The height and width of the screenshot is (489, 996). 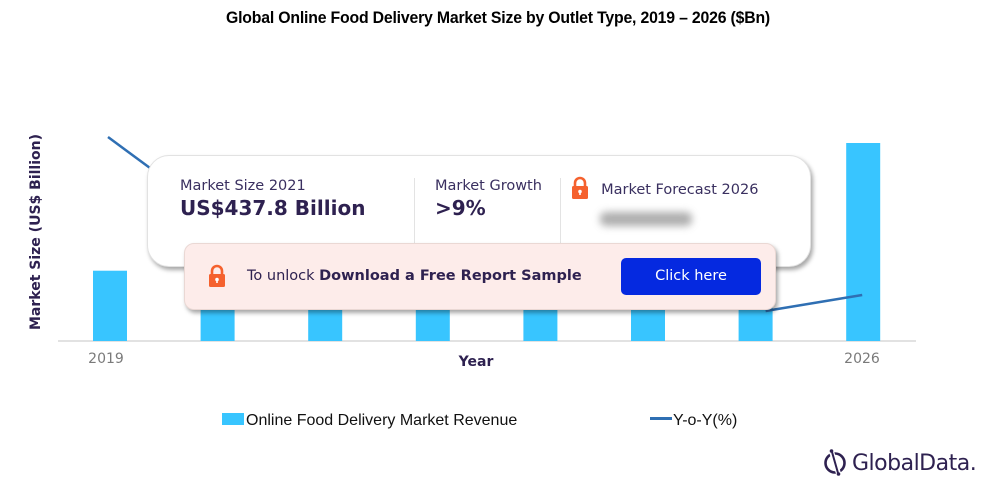 What do you see at coordinates (460, 208) in the screenshot?
I see `market-growth-value: >9%` at bounding box center [460, 208].